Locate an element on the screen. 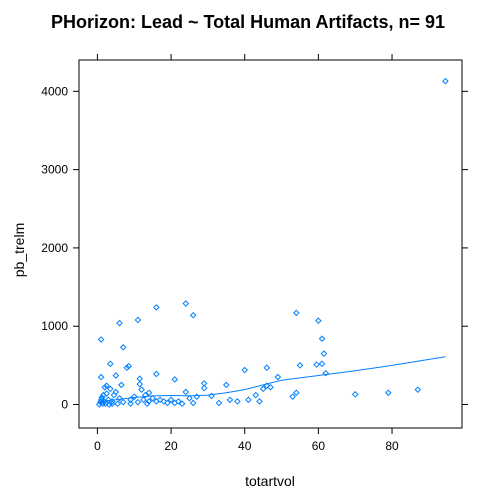 The image size is (500, 500). x-tick-label: 80 is located at coordinates (392, 446).